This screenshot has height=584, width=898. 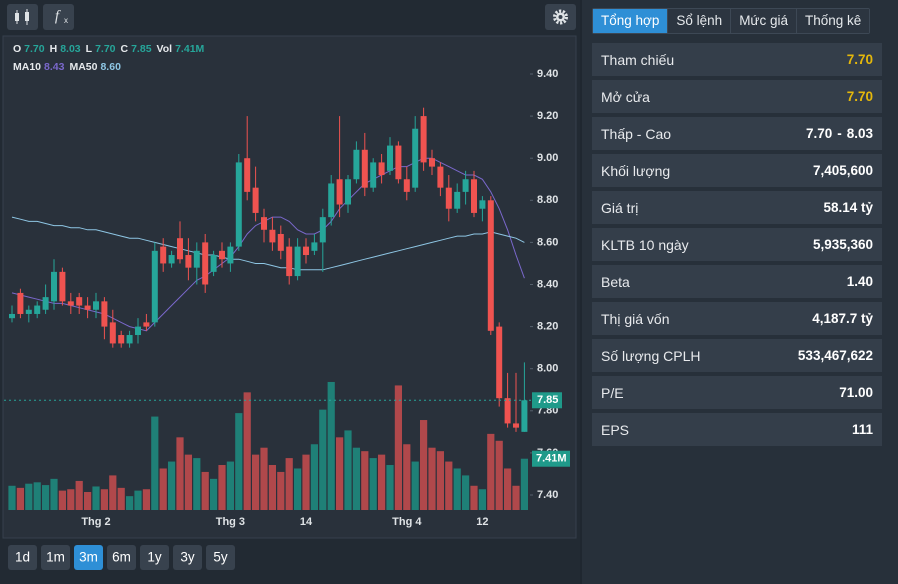 I want to click on y-tick-label: 7.40, so click(x=547, y=495).